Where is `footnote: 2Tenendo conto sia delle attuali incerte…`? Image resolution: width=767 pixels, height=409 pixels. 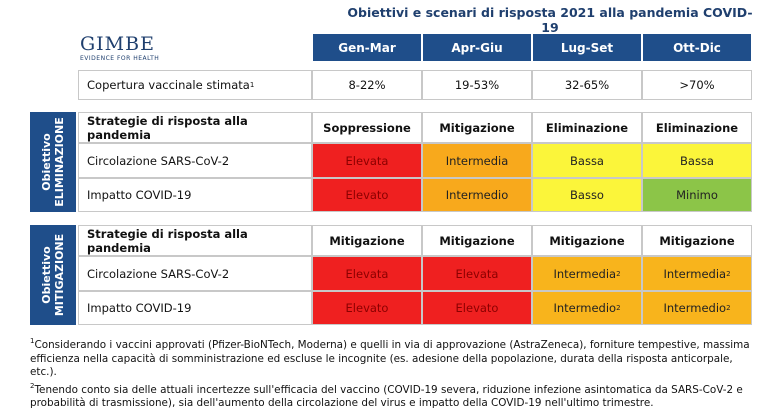 footnote: 2Tenendo conto sia delle attuali incerte… is located at coordinates (394, 394).